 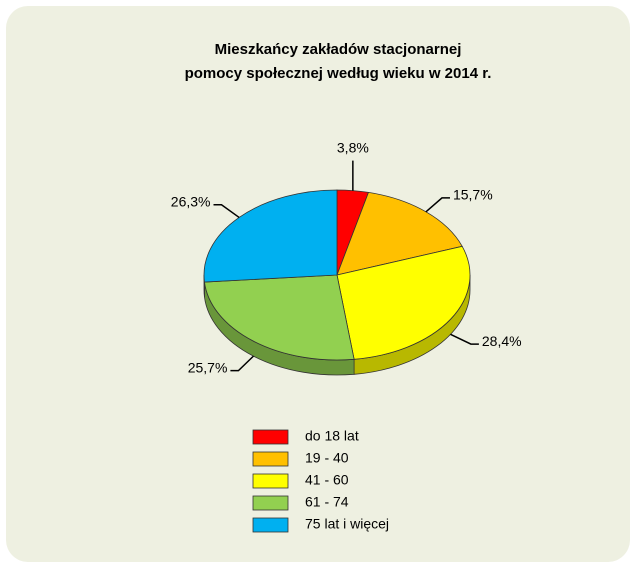 I want to click on legend-label: 41 - 60, so click(x=327, y=480).